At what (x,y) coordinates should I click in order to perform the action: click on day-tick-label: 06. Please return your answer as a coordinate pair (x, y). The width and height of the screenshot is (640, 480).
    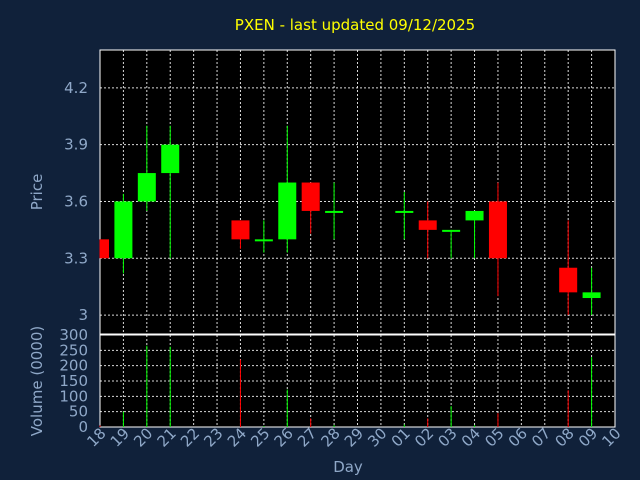
    Looking at the image, I should click on (518, 437).